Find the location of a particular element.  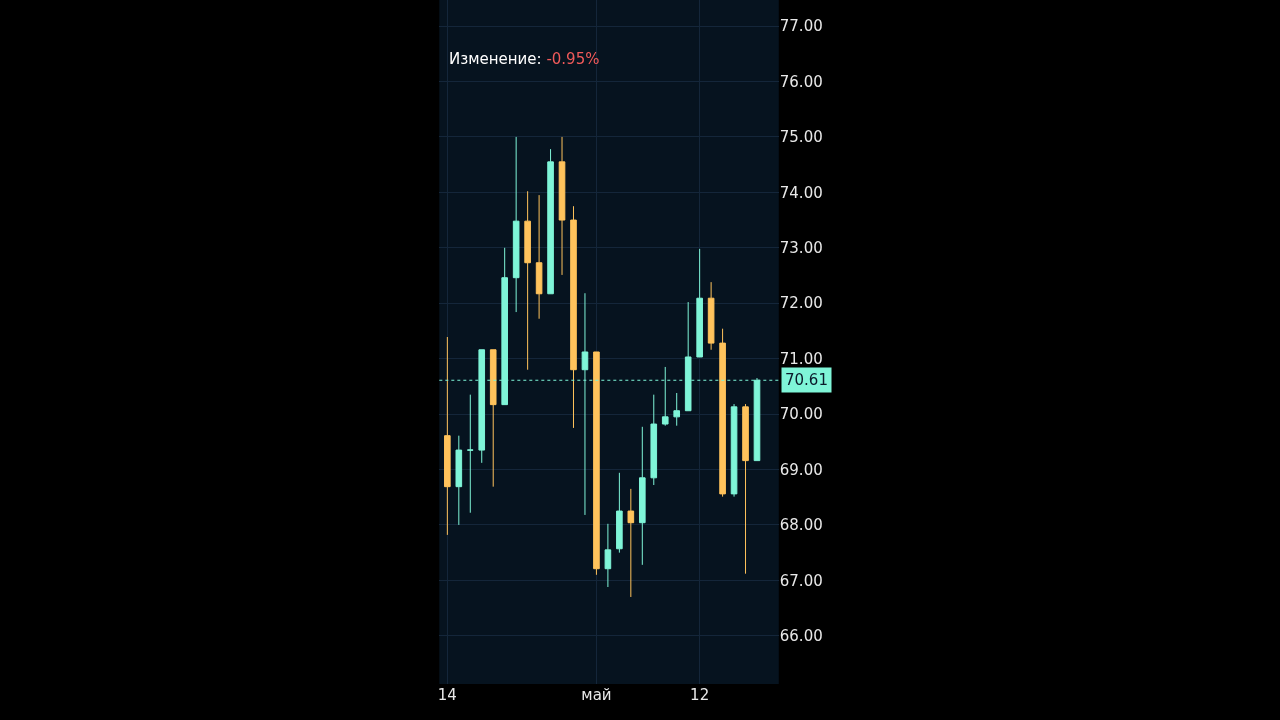

y-tick-label: 73.00 is located at coordinates (801, 248).